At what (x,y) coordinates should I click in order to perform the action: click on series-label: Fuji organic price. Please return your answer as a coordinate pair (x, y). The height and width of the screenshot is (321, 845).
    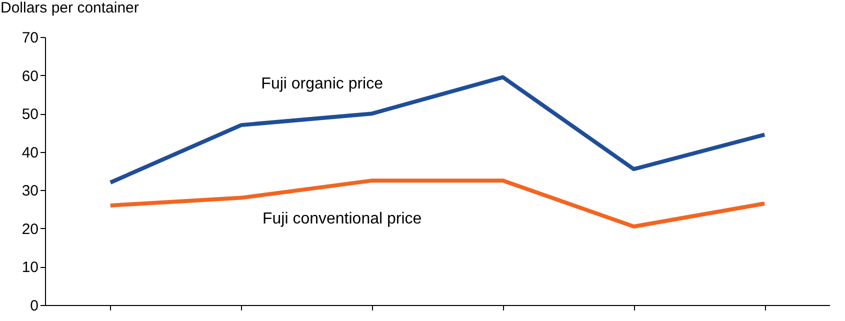
    Looking at the image, I should click on (322, 84).